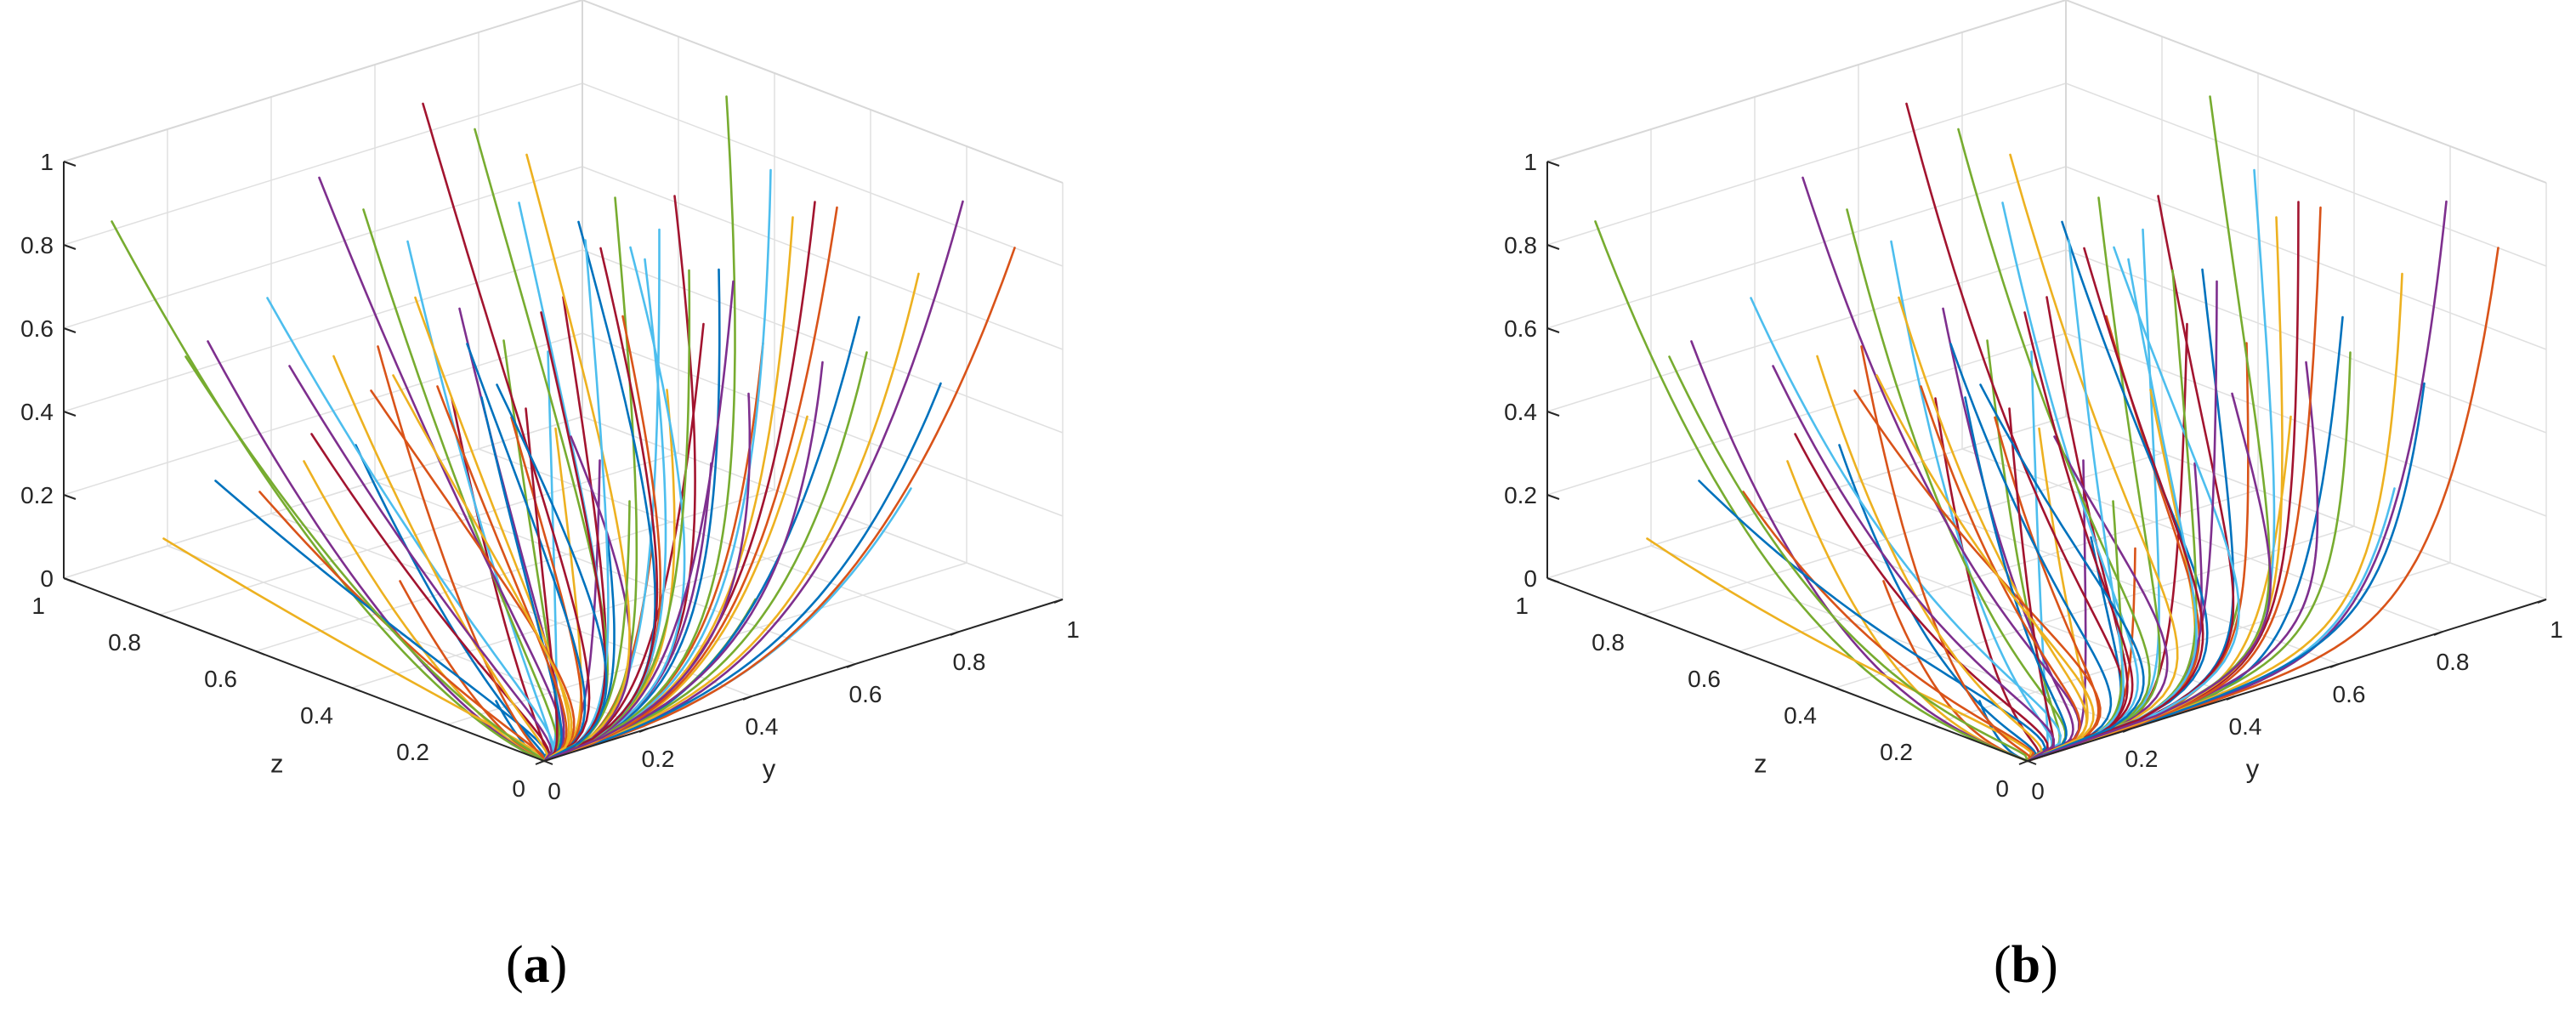 Image resolution: width=2576 pixels, height=1016 pixels. I want to click on m-tick-label: 1, so click(47, 162).